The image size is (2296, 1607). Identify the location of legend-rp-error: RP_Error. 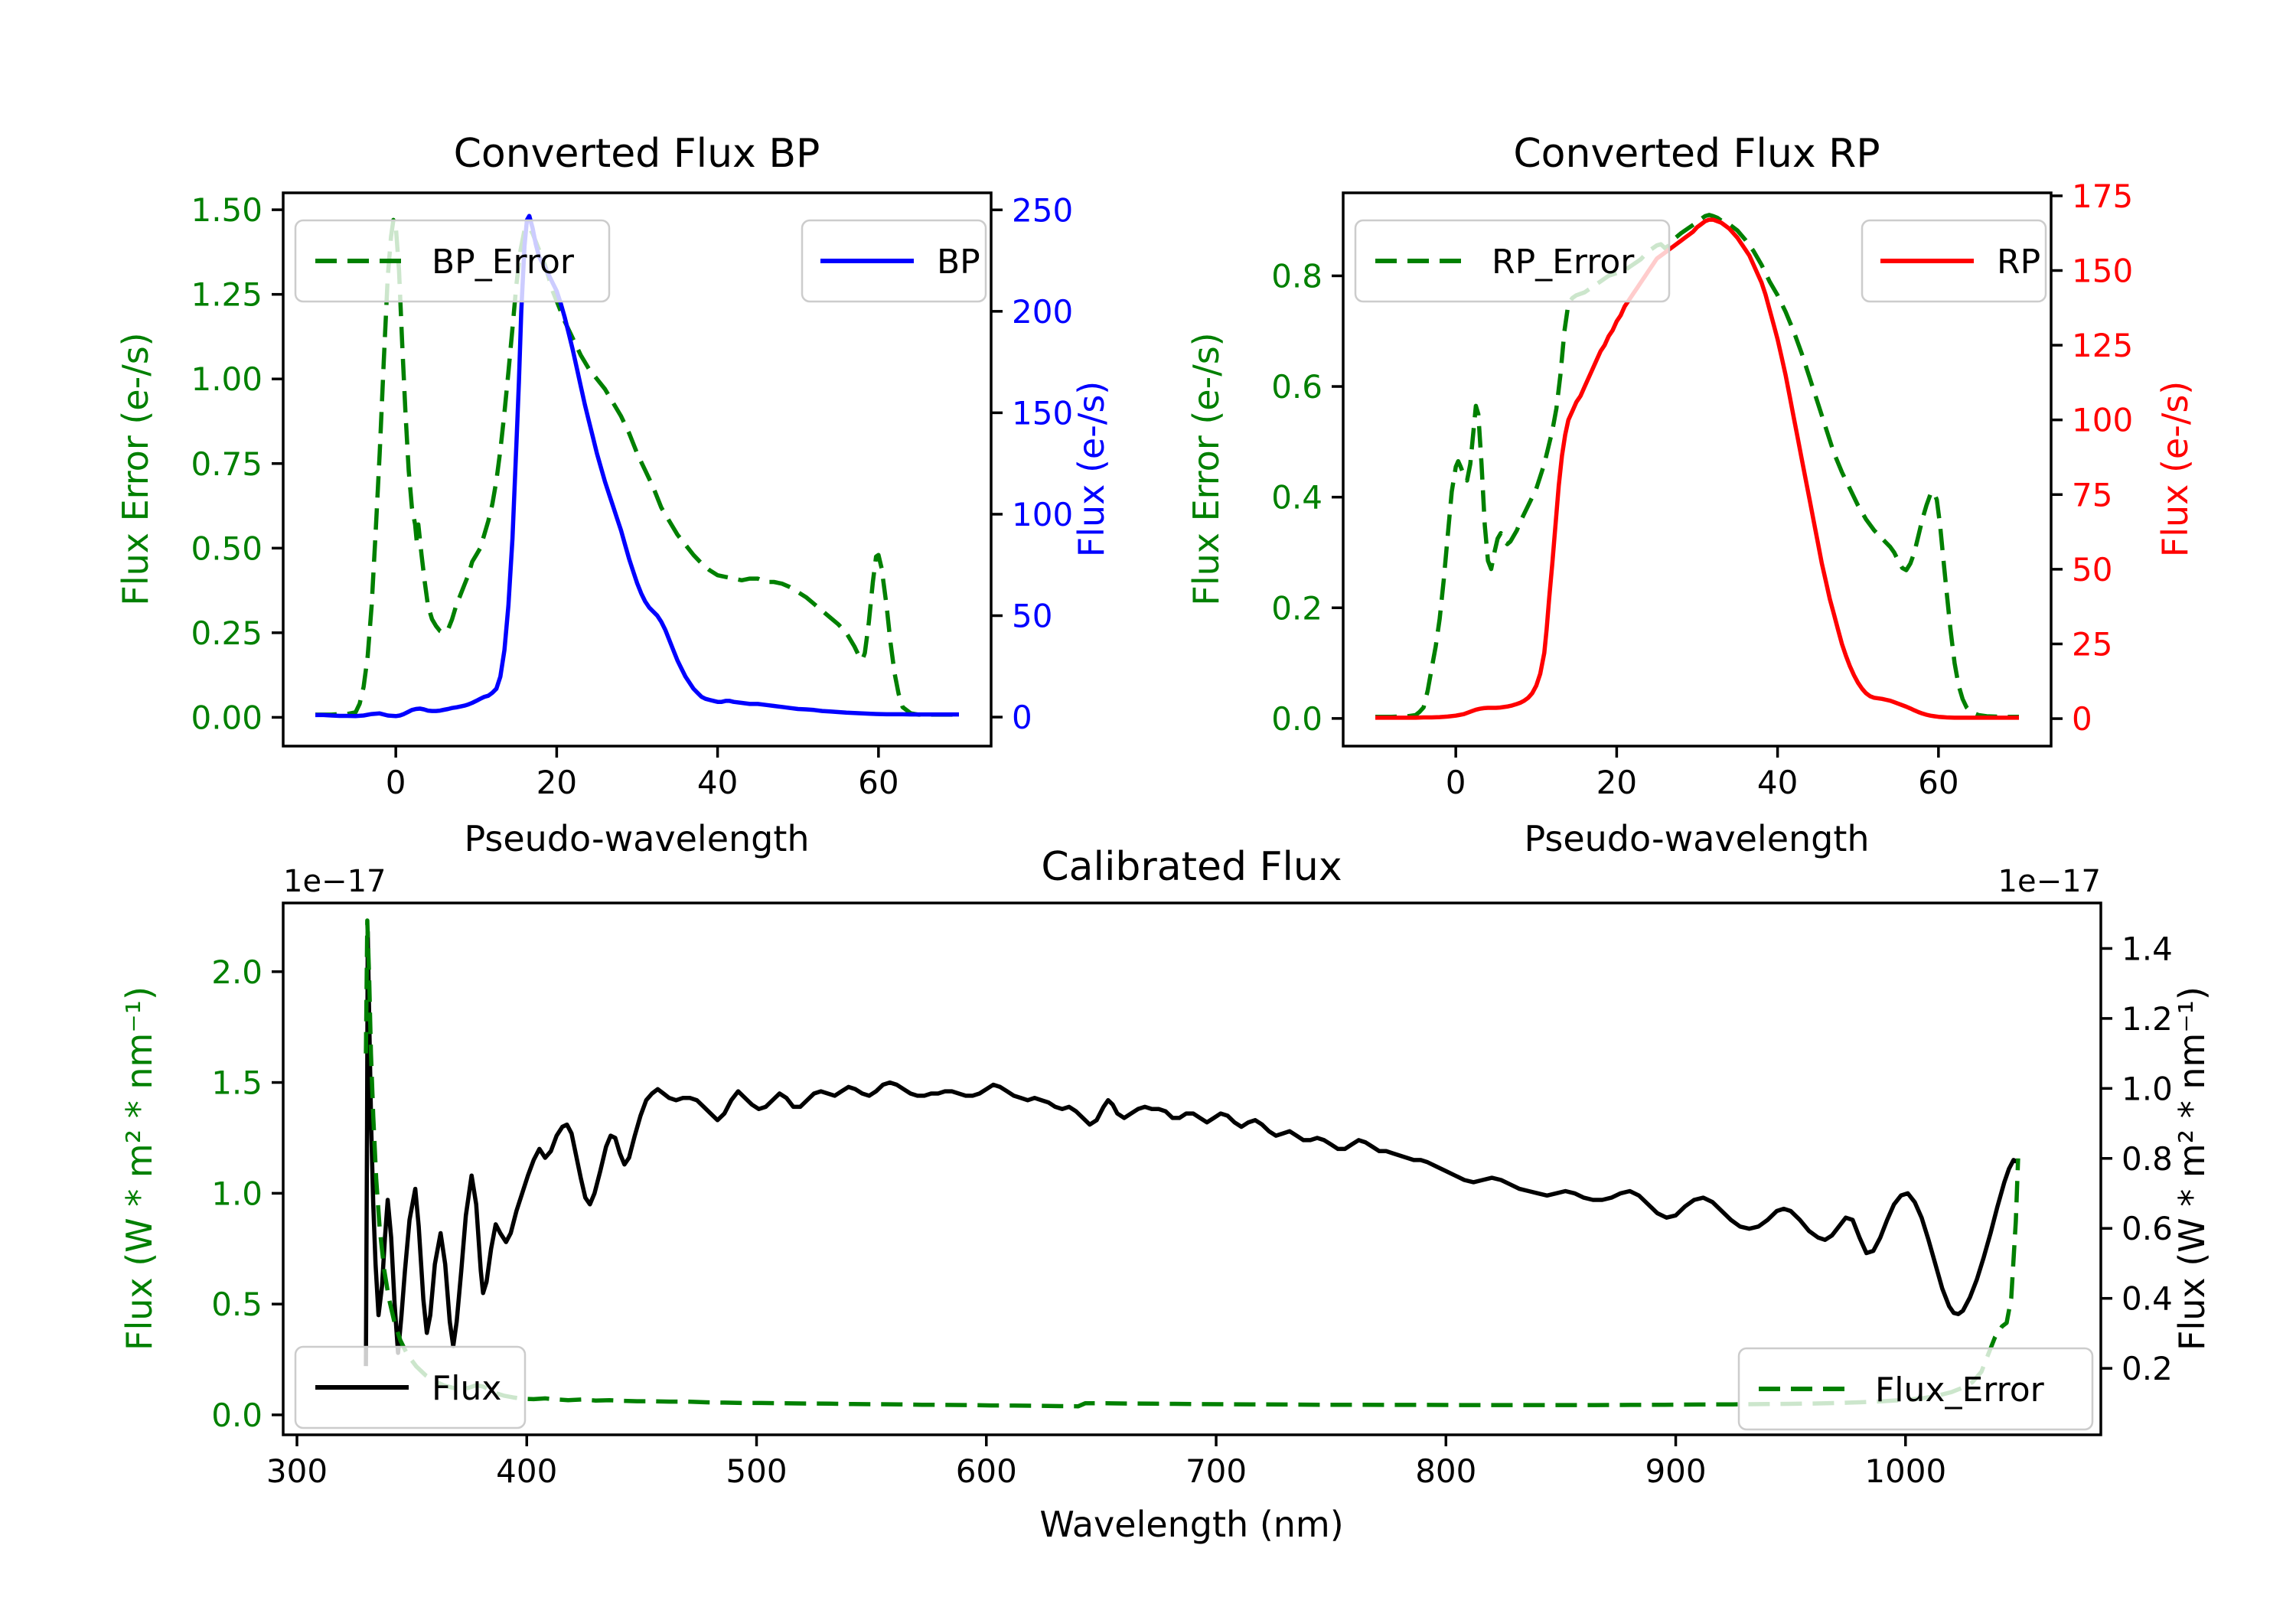
(1512, 261).